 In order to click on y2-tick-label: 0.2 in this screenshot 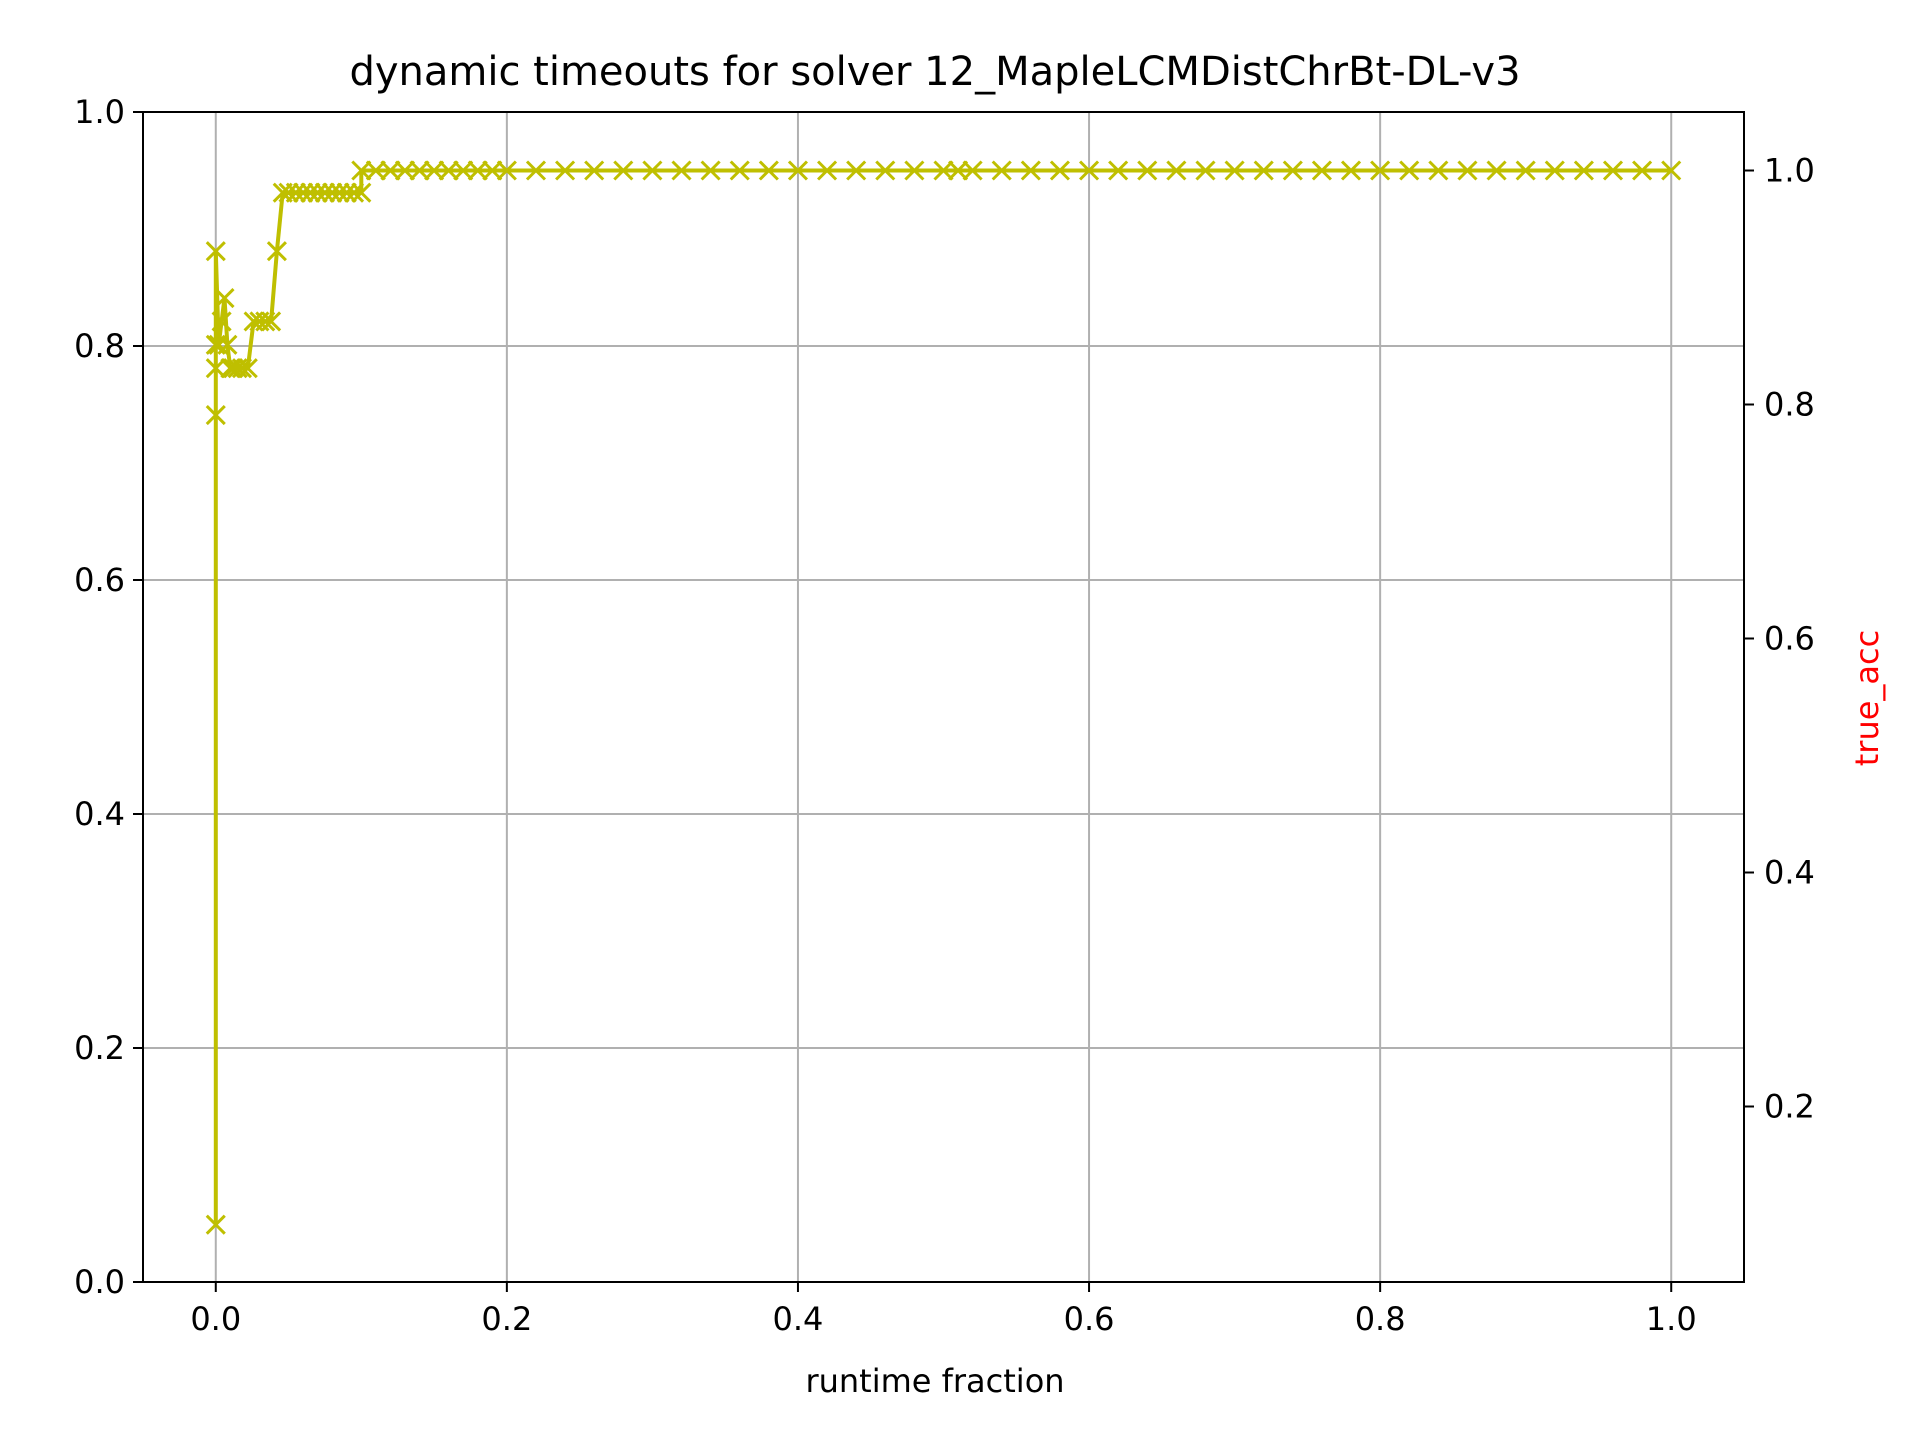, I will do `click(1789, 1107)`.